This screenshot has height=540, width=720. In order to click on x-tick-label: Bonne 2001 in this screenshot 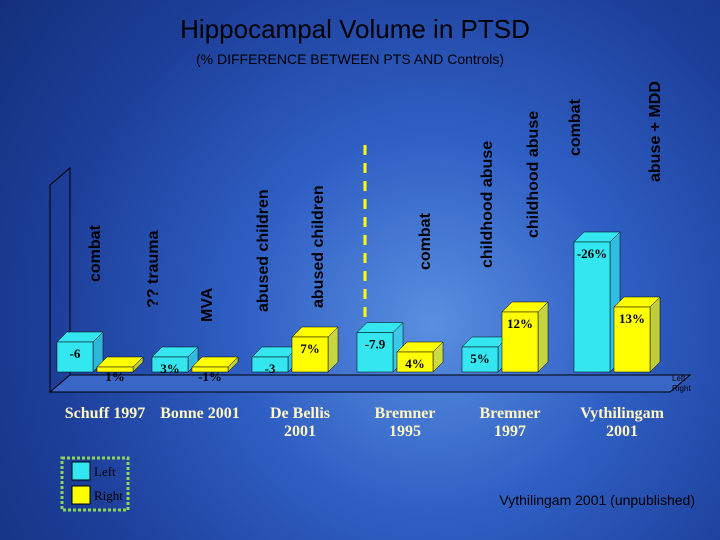, I will do `click(200, 413)`.